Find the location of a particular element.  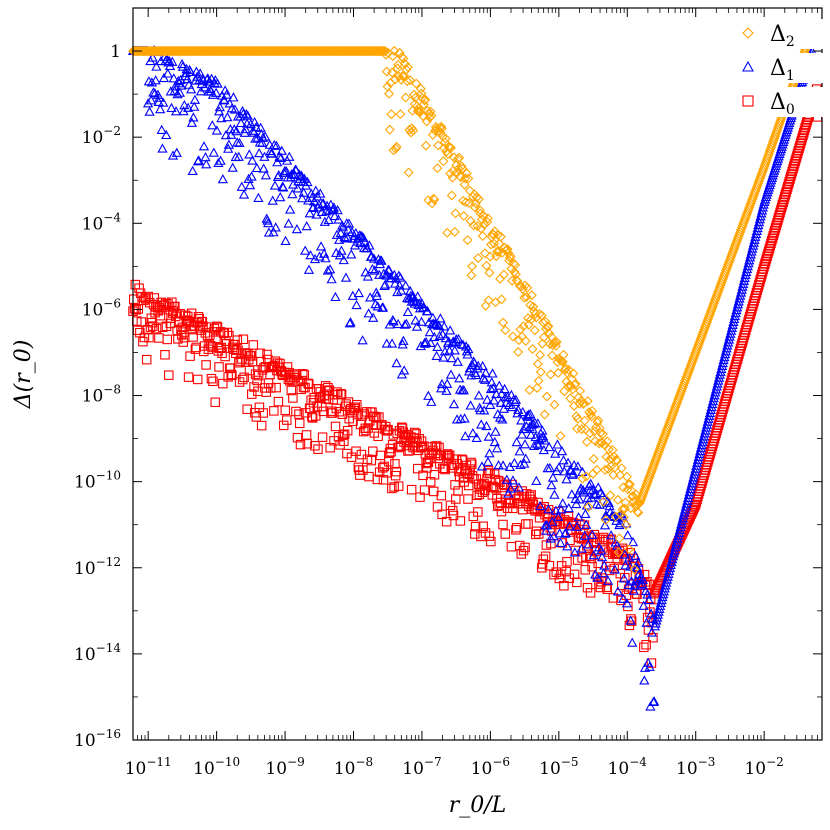

x-tick-label: 10−2 is located at coordinates (763, 767).